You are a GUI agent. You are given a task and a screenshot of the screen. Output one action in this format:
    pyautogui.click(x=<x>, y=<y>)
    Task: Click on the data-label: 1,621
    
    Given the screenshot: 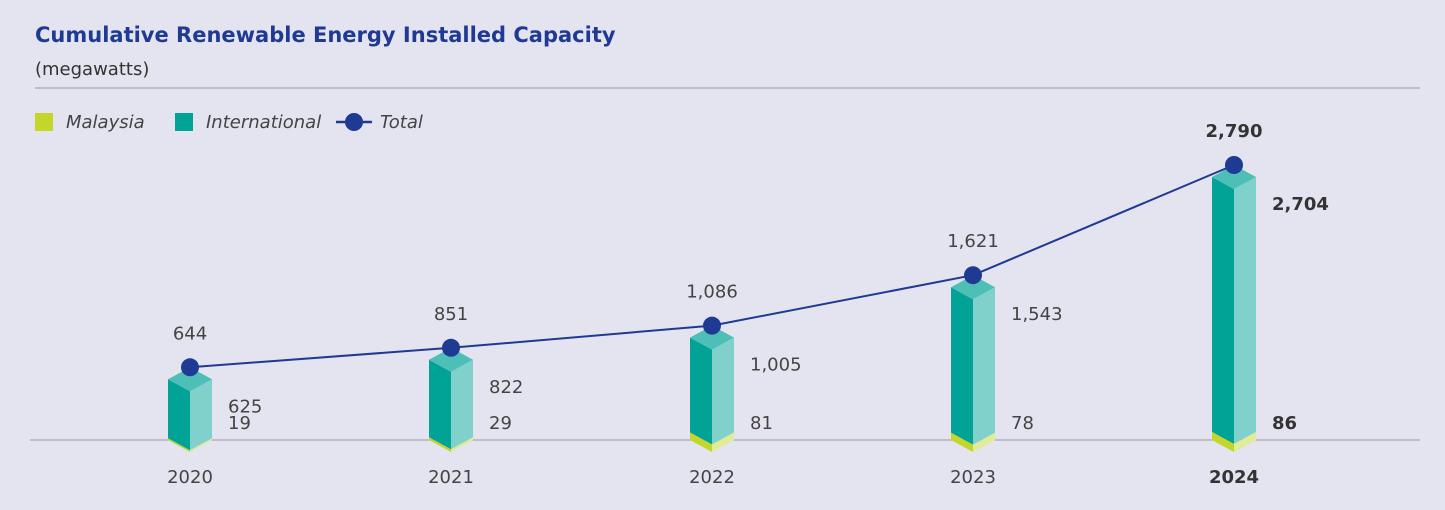 What is the action you would take?
    pyautogui.click(x=973, y=241)
    